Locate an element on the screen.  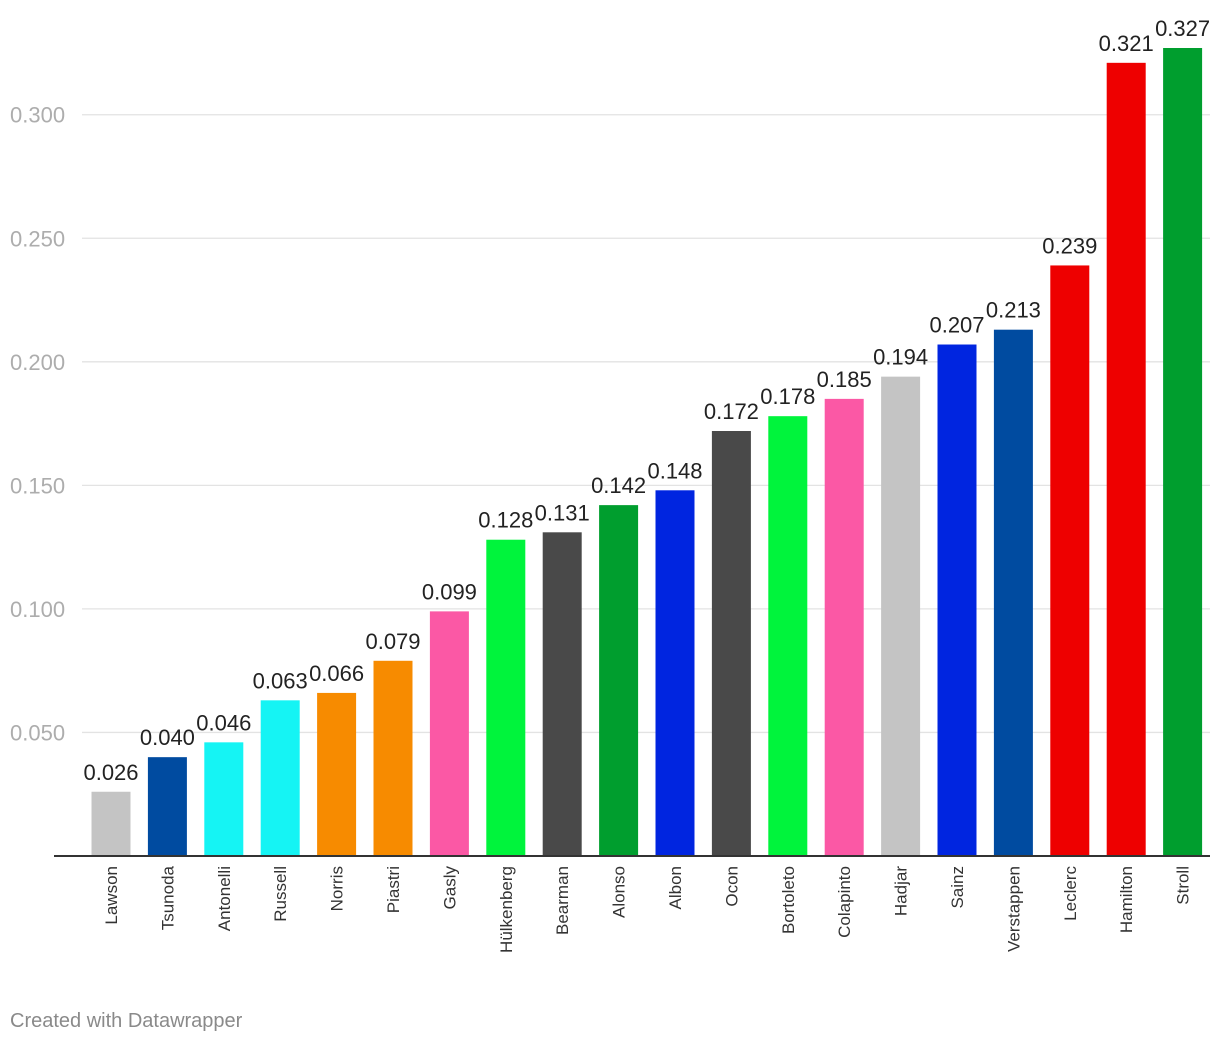
data-label: 0.239 is located at coordinates (1069, 245).